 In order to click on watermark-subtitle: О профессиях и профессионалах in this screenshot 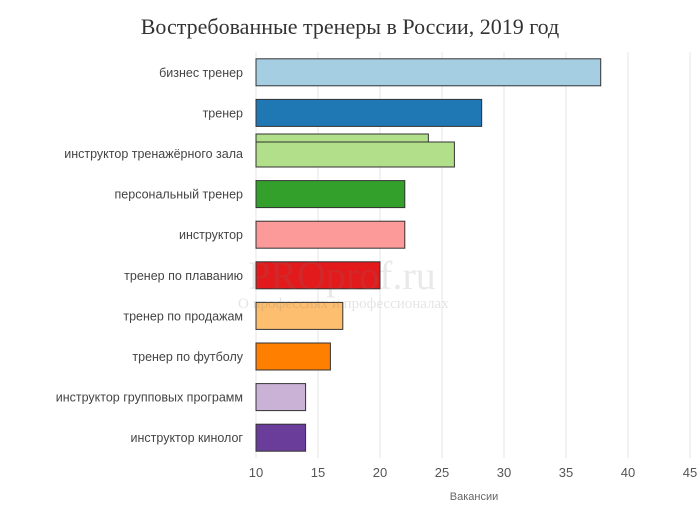, I will do `click(343, 304)`.